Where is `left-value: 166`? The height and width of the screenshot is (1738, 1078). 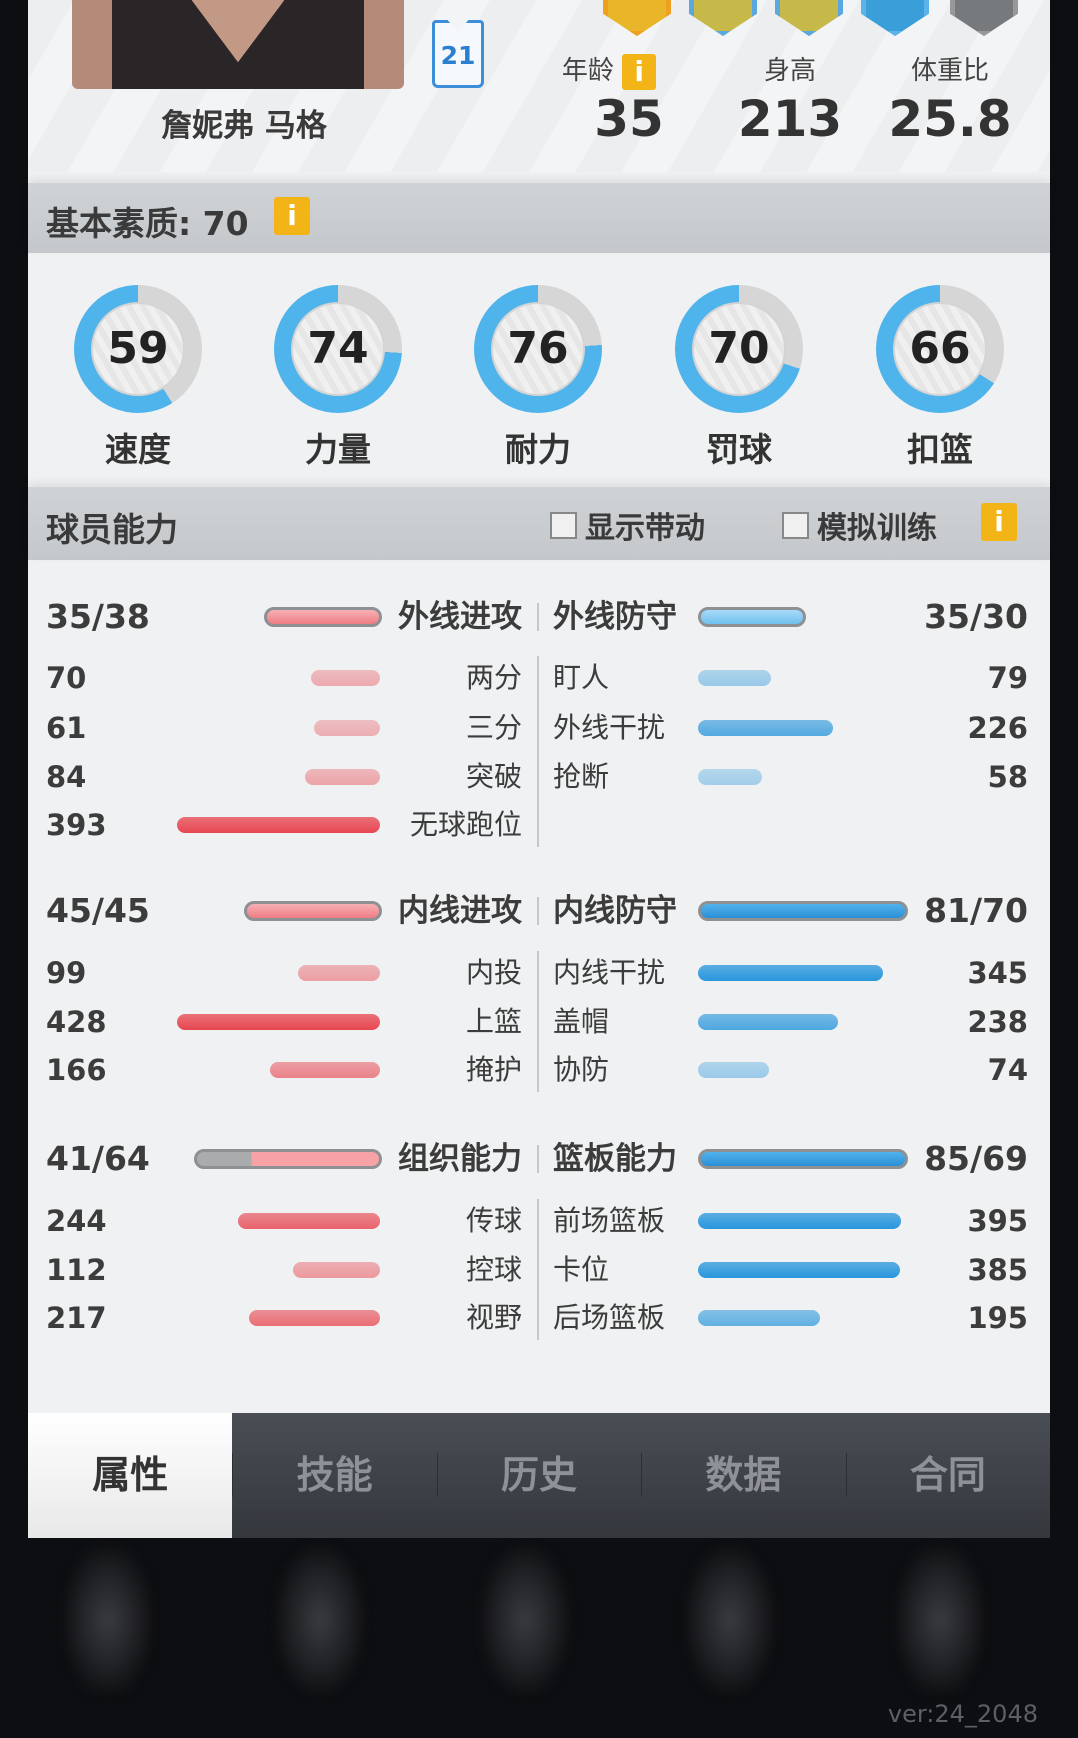
left-value: 166 is located at coordinates (76, 1070).